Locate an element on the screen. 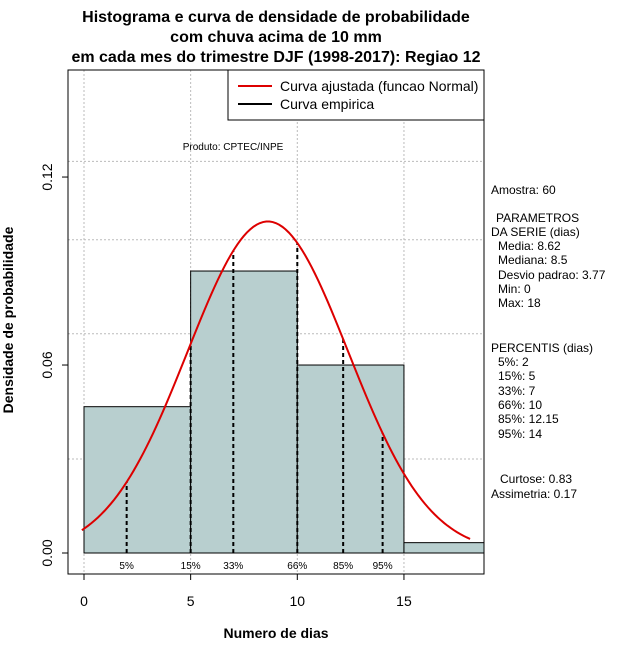 The height and width of the screenshot is (660, 640). percentile-label-5: 95% is located at coordinates (383, 566).